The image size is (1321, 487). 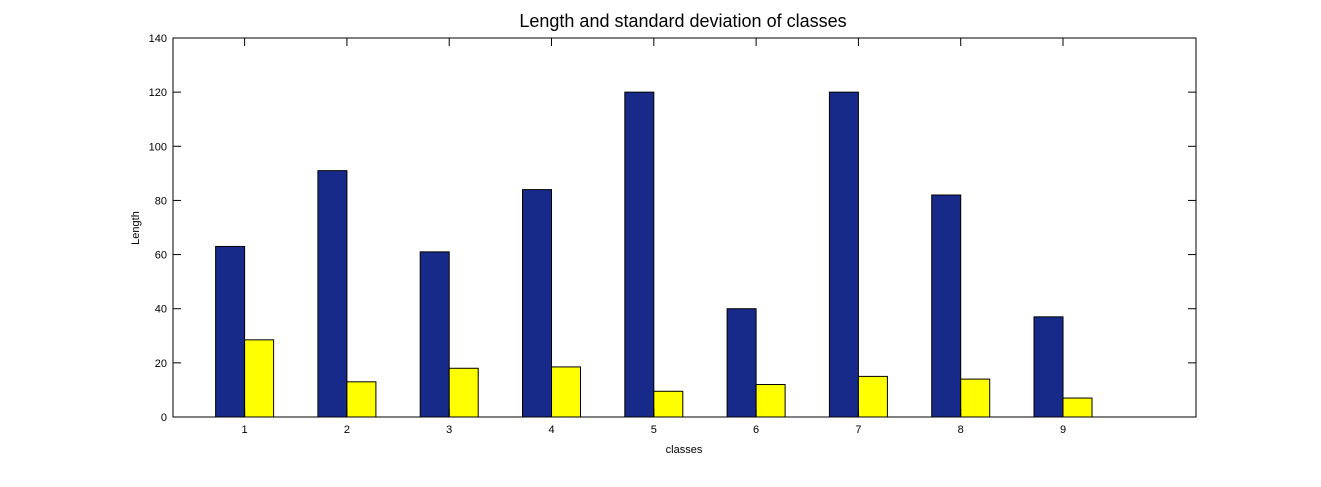 What do you see at coordinates (961, 430) in the screenshot?
I see `x-tick-label: 8` at bounding box center [961, 430].